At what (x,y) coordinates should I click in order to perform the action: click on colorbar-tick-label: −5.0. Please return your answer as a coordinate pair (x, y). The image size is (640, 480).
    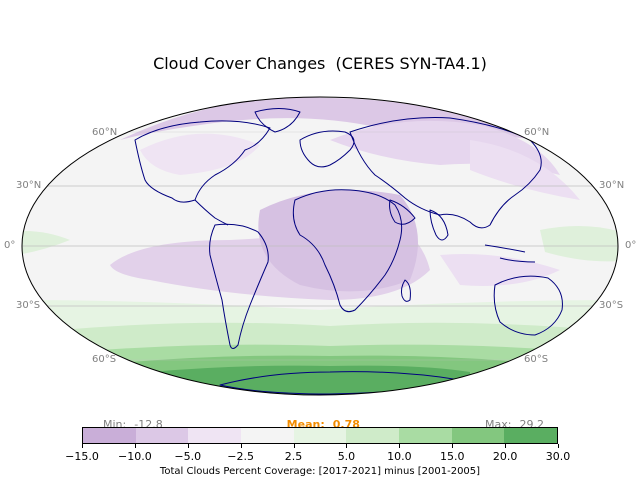
    Looking at the image, I should click on (188, 456).